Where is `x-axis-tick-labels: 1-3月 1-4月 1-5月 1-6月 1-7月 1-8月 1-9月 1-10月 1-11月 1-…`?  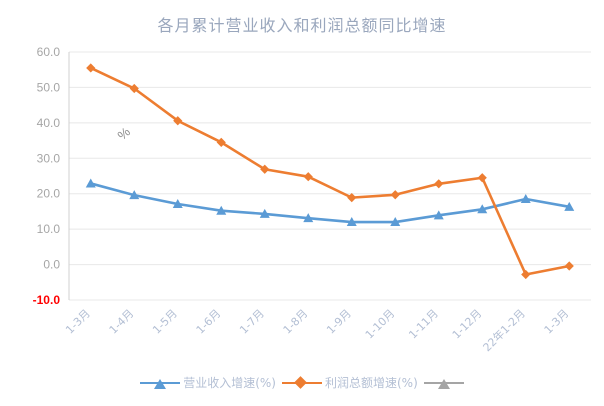
x-axis-tick-labels: 1-3月 1-4月 1-5月 1-6月 1-7月 1-8月 1-9月 1-10月 1-11月 1-… is located at coordinates (317, 330).